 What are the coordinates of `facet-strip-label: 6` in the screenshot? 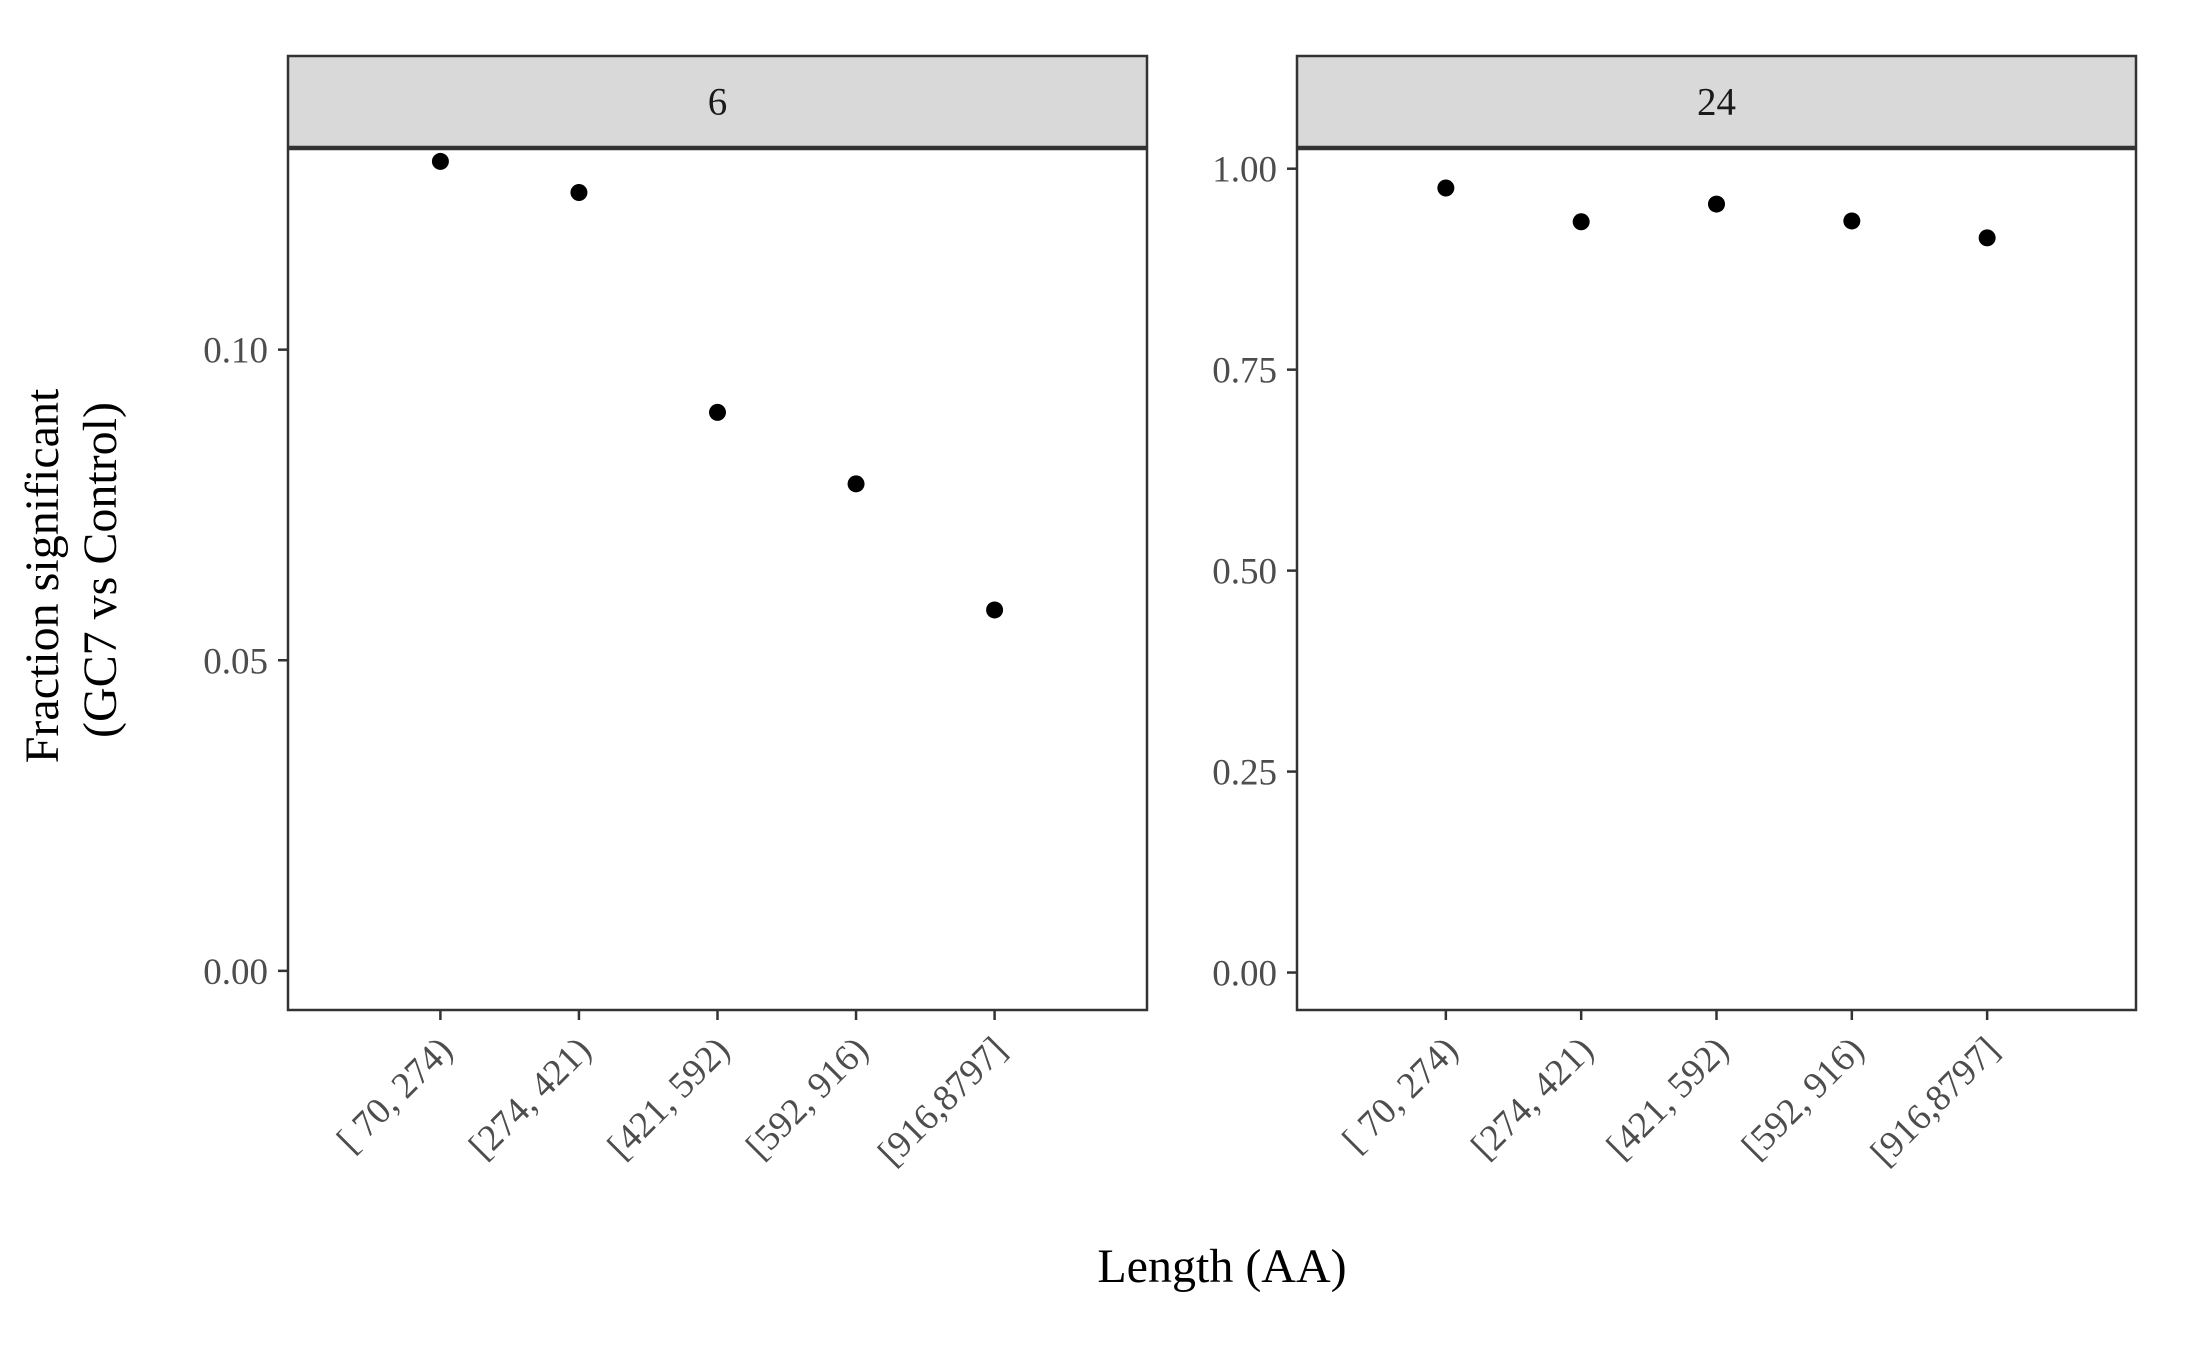 It's located at (718, 102).